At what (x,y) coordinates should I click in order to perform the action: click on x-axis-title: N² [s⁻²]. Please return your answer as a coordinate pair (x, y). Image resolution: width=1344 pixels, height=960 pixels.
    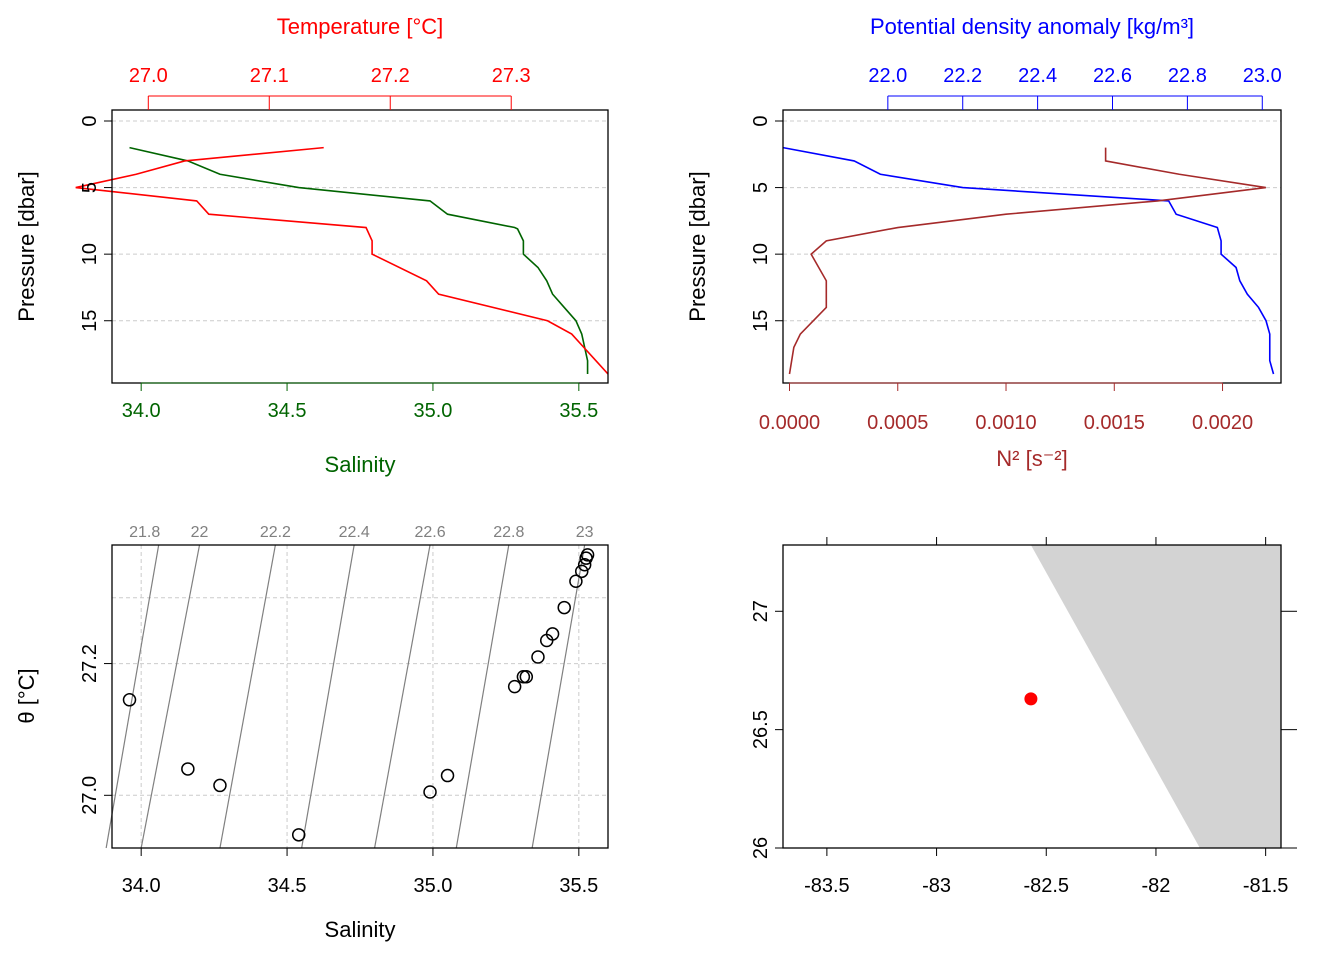
    Looking at the image, I should click on (1032, 458).